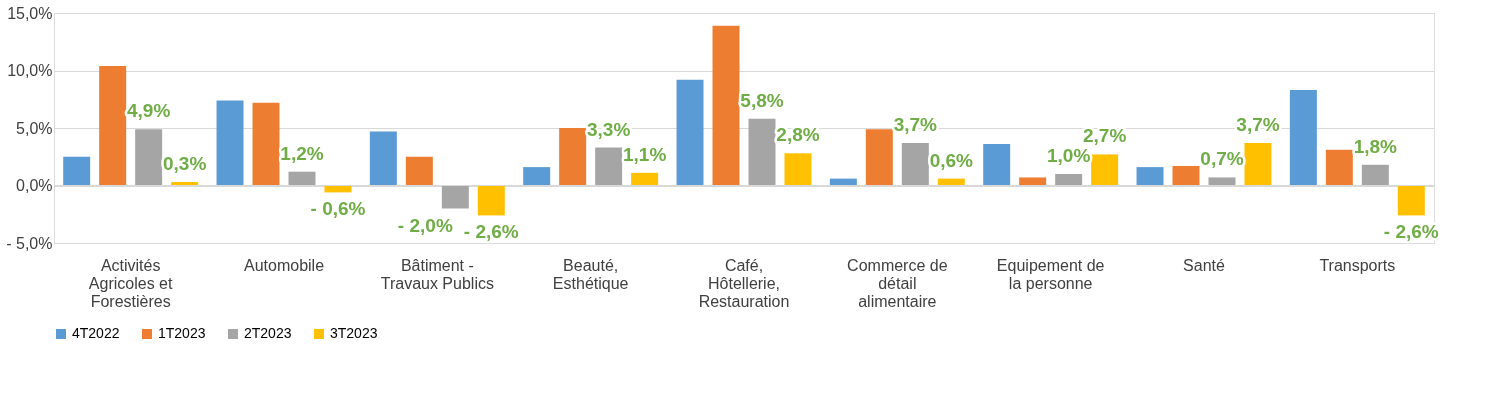 Image resolution: width=1491 pixels, height=401 pixels. I want to click on x-tick-label: Bâtiment - Travaux Publics, so click(437, 274).